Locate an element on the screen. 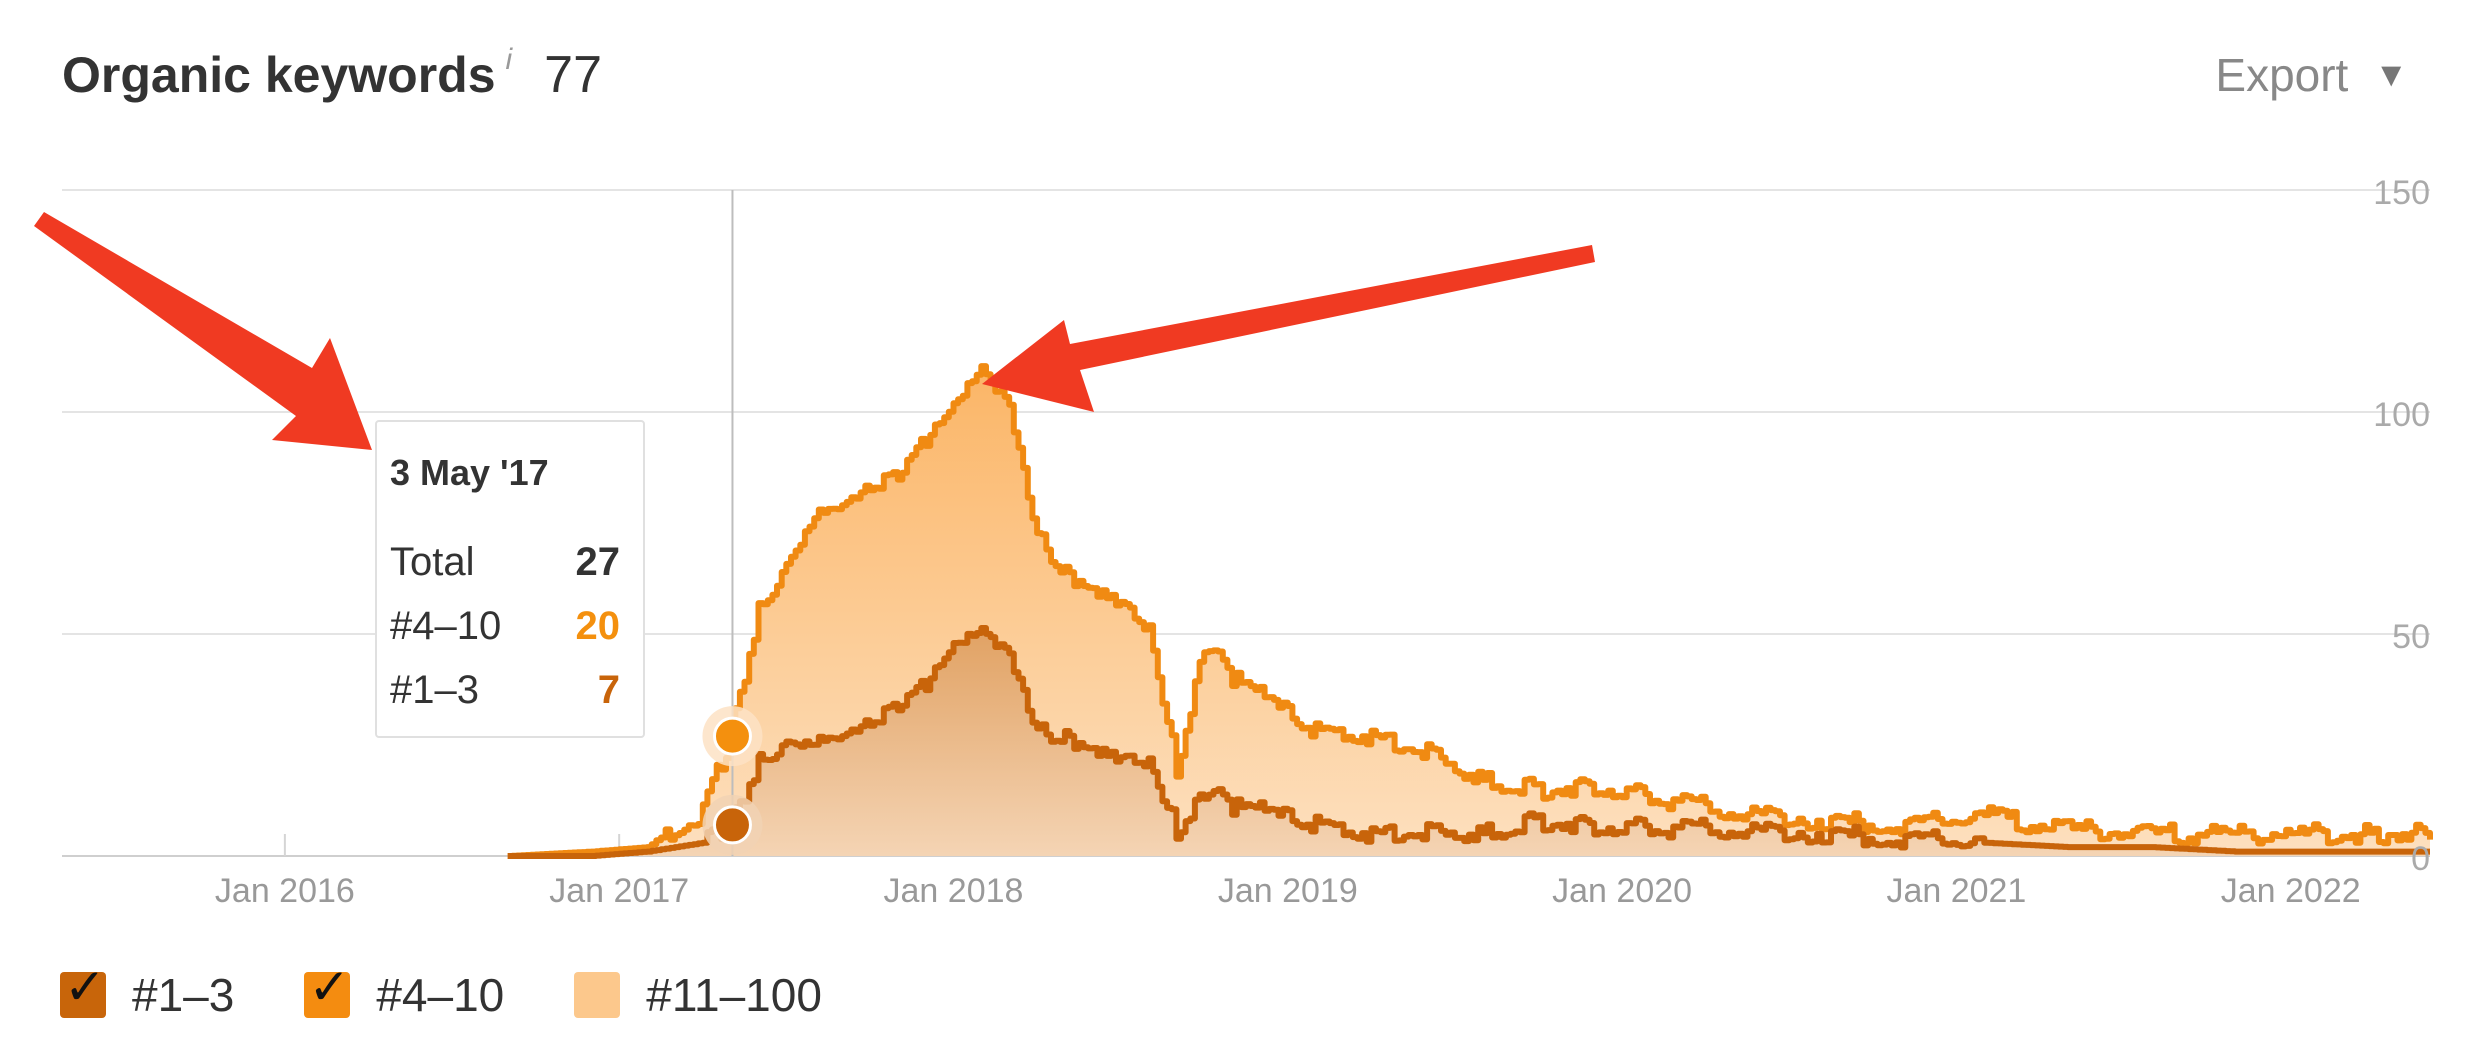 Image resolution: width=2480 pixels, height=1062 pixels. legend-item-4-10: ✓ #4–10 is located at coordinates (404, 990).